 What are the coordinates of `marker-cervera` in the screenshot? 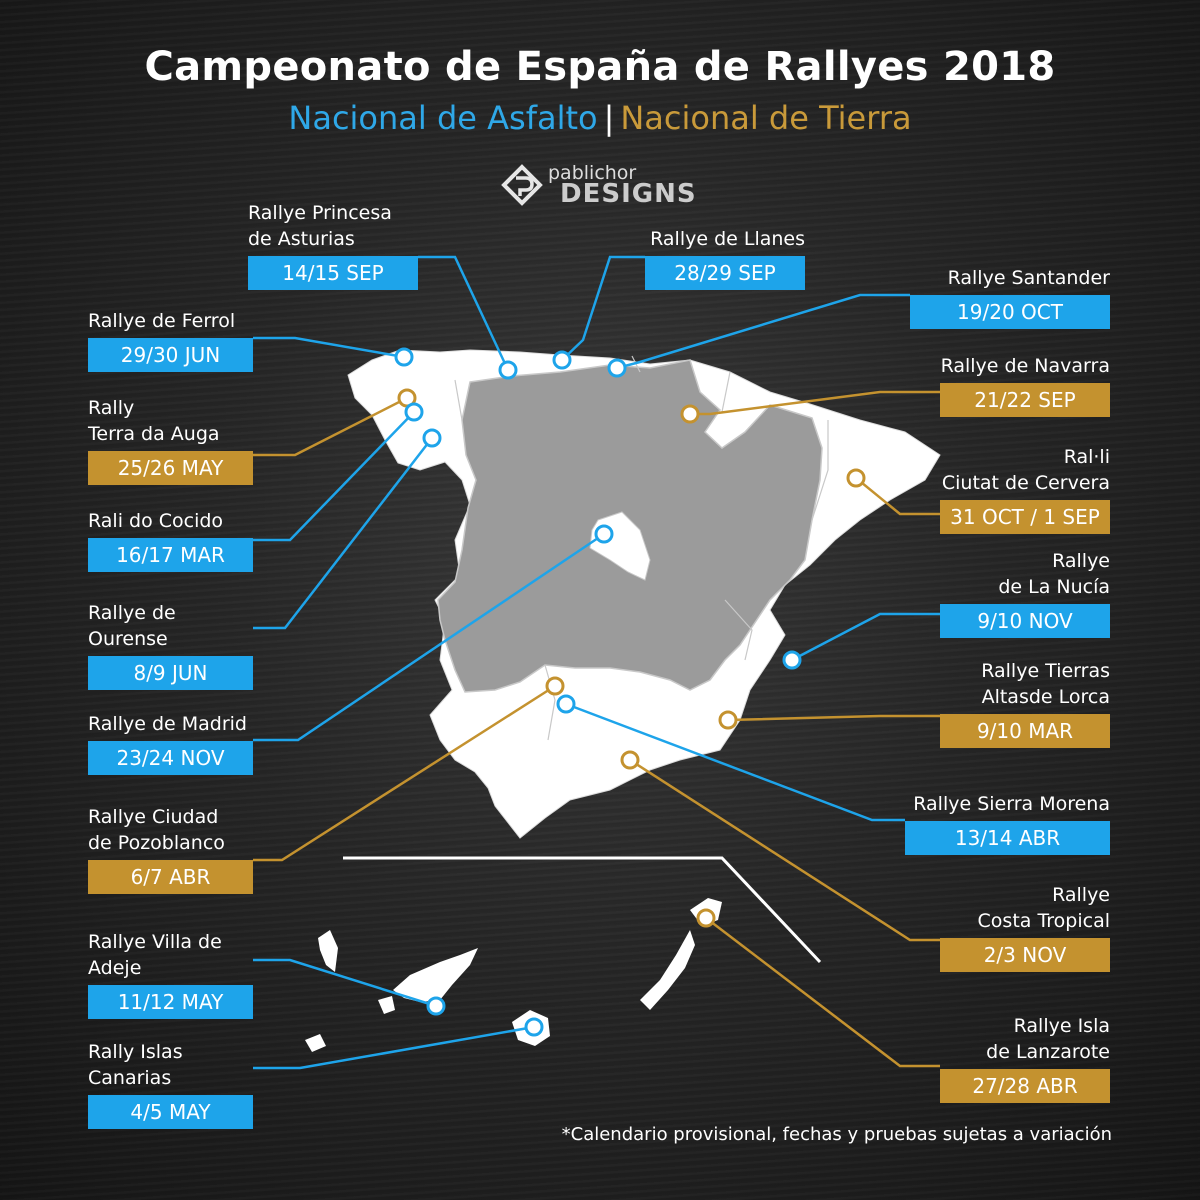 It's located at (856, 478).